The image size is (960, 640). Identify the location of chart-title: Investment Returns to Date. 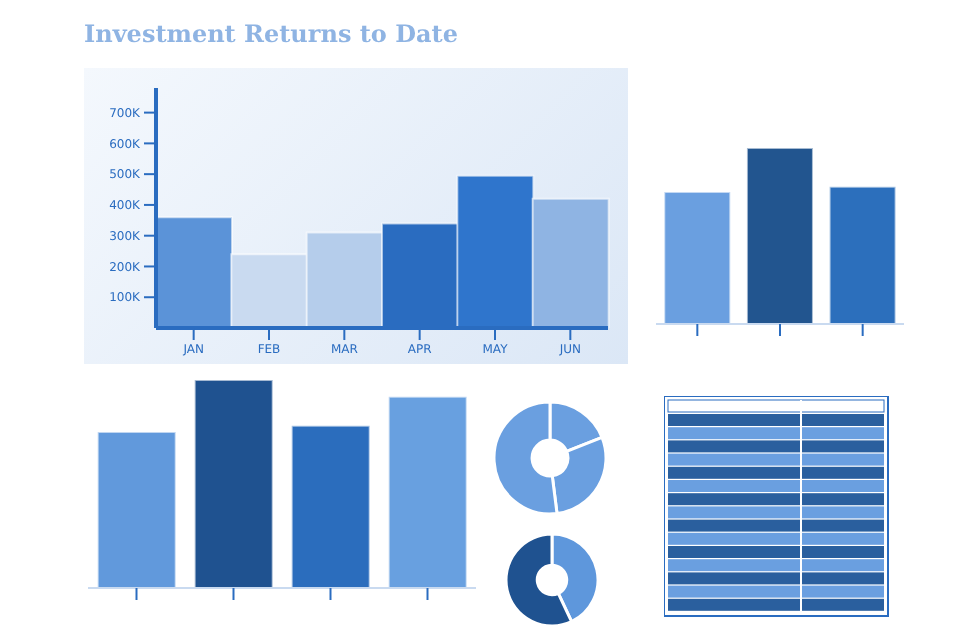
(272, 36).